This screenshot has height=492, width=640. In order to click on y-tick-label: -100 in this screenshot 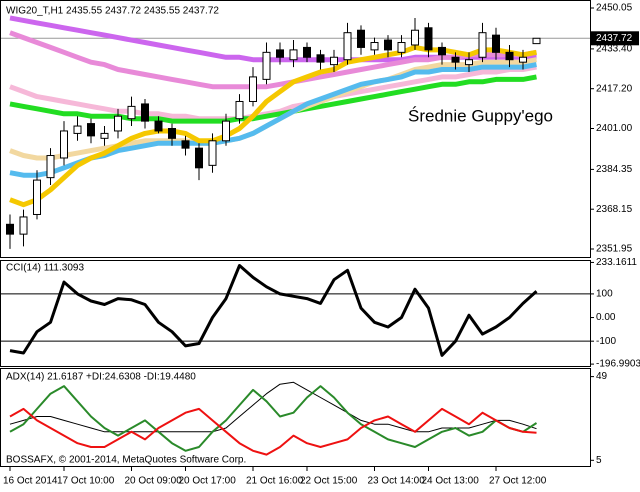, I will do `click(606, 341)`.